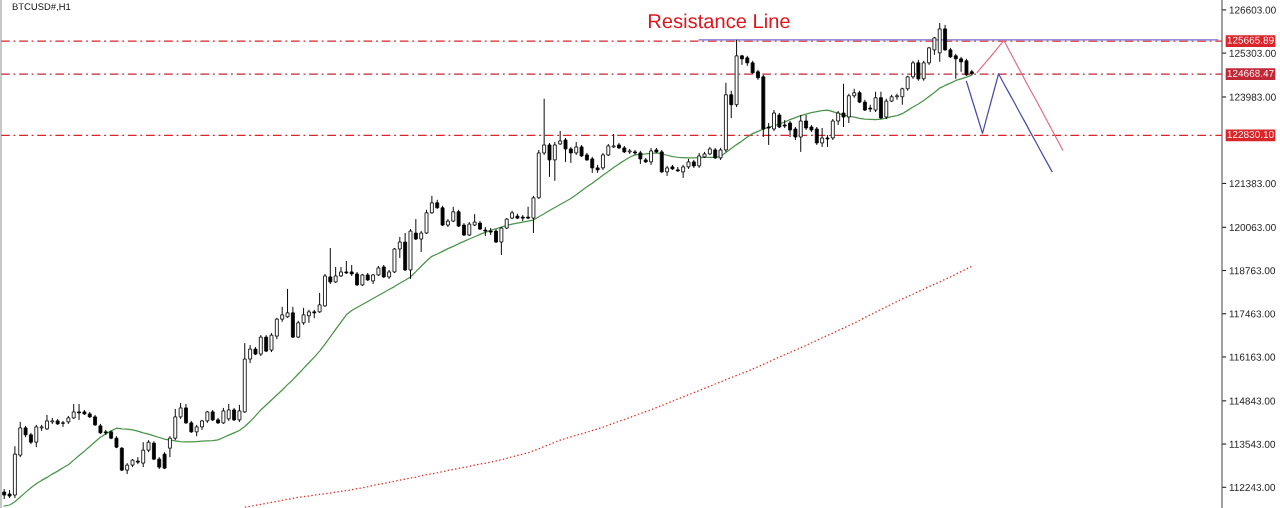 The image size is (1280, 508). What do you see at coordinates (1252, 53) in the screenshot?
I see `y-tick-label: 125303.00` at bounding box center [1252, 53].